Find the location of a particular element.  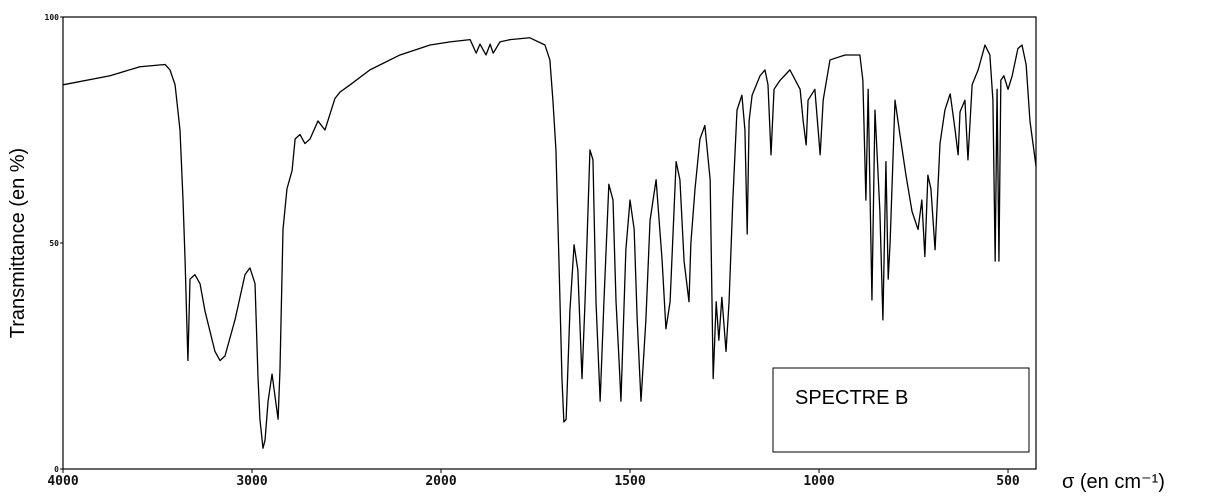

y-tick-label: 0 is located at coordinates (56, 469).